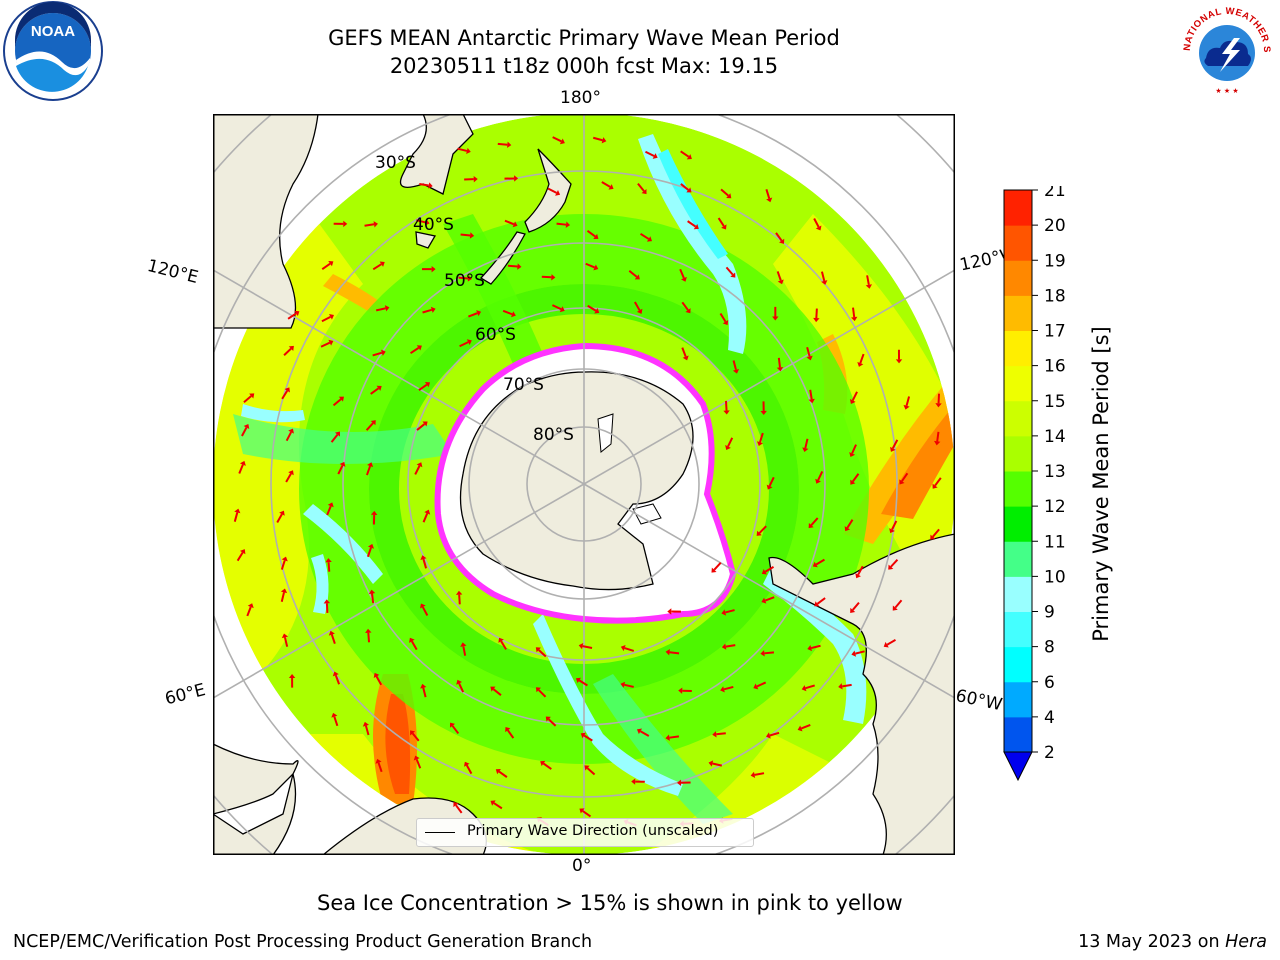 Image resolution: width=1280 pixels, height=960 pixels. I want to click on colorbar-label: Primary Wave Mean Period [s], so click(1101, 484).